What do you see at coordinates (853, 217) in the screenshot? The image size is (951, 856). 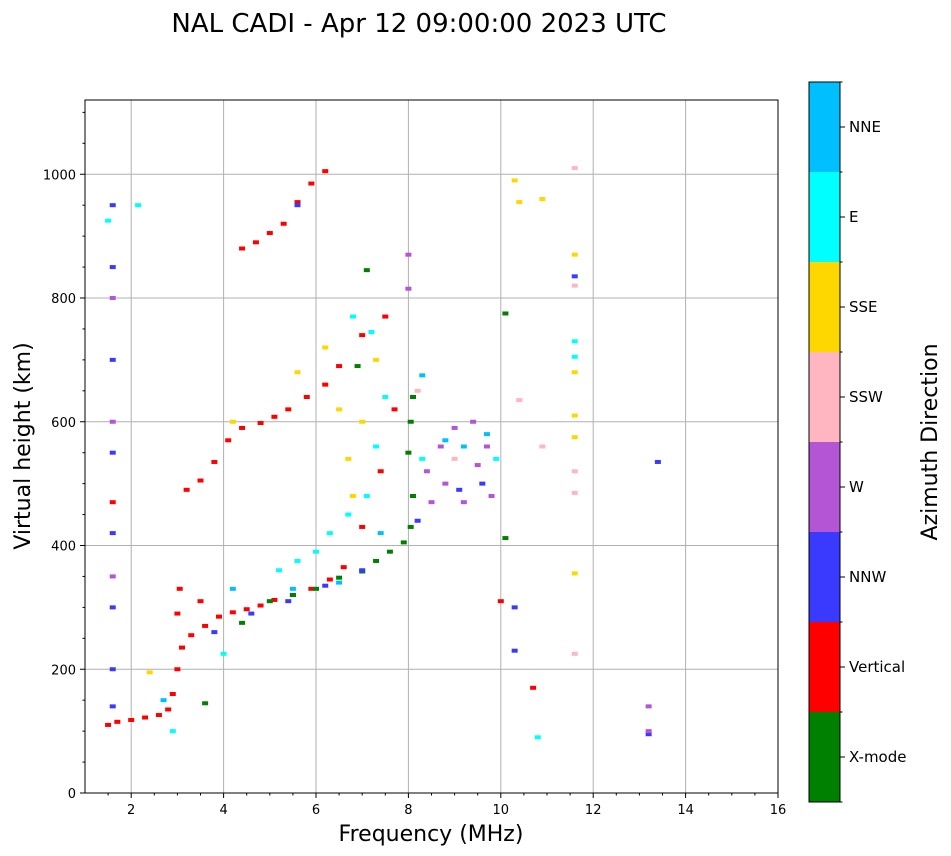 I see `colorbar-tick-label: E` at bounding box center [853, 217].